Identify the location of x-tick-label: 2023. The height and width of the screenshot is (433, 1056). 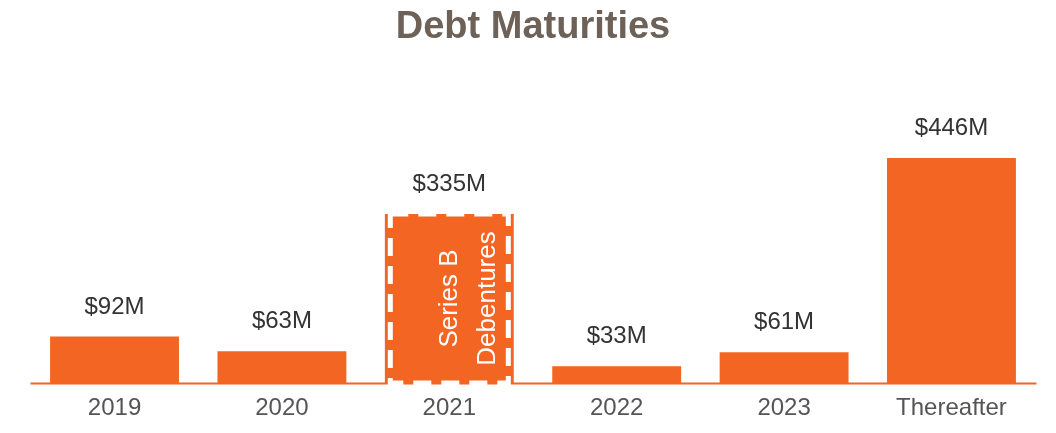
(784, 406).